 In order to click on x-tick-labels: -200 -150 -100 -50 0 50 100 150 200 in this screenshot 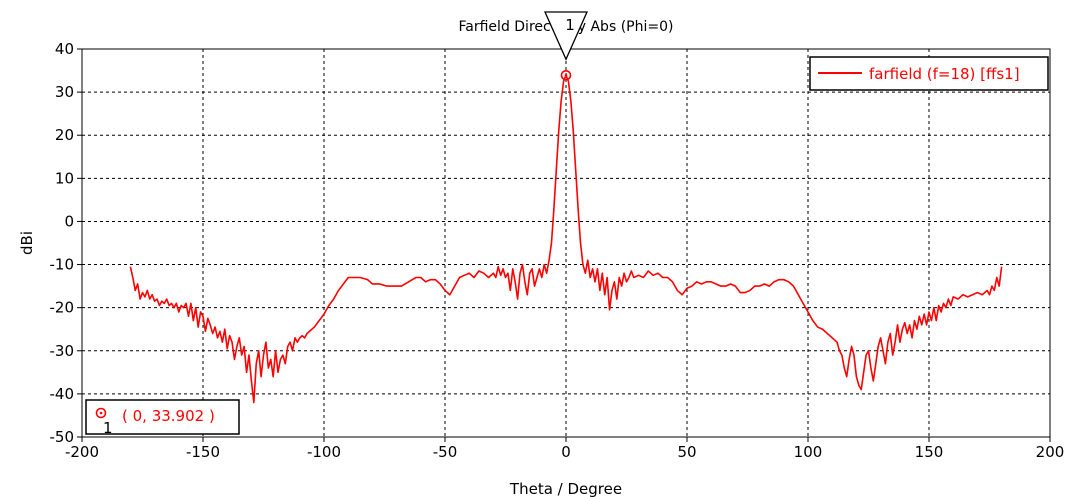, I will do `click(564, 452)`.